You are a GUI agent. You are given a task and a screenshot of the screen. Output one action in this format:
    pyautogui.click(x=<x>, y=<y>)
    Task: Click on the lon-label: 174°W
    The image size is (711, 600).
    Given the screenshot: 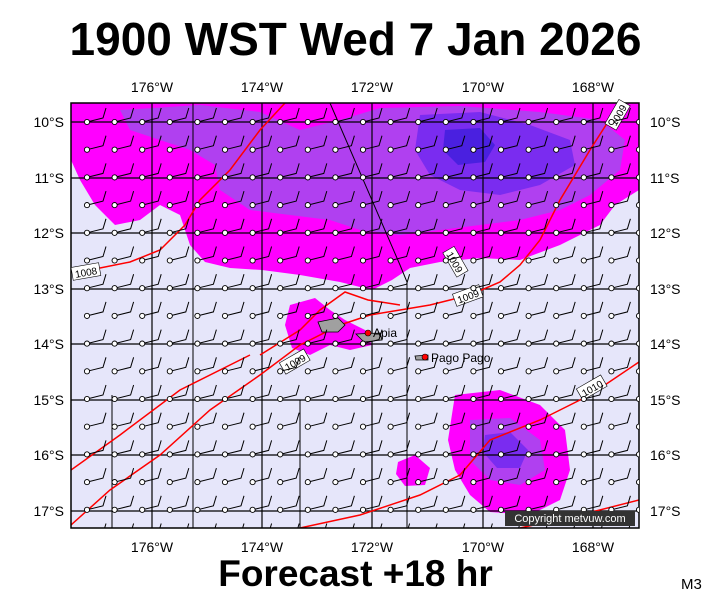 What is the action you would take?
    pyautogui.click(x=262, y=87)
    